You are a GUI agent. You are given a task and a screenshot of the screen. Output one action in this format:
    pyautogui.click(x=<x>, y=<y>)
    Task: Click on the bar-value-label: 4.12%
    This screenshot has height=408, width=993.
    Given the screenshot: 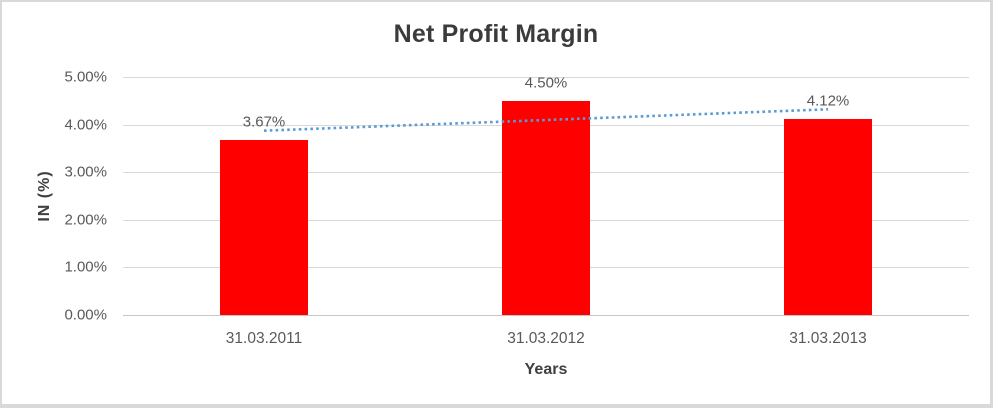 What is the action you would take?
    pyautogui.click(x=828, y=101)
    